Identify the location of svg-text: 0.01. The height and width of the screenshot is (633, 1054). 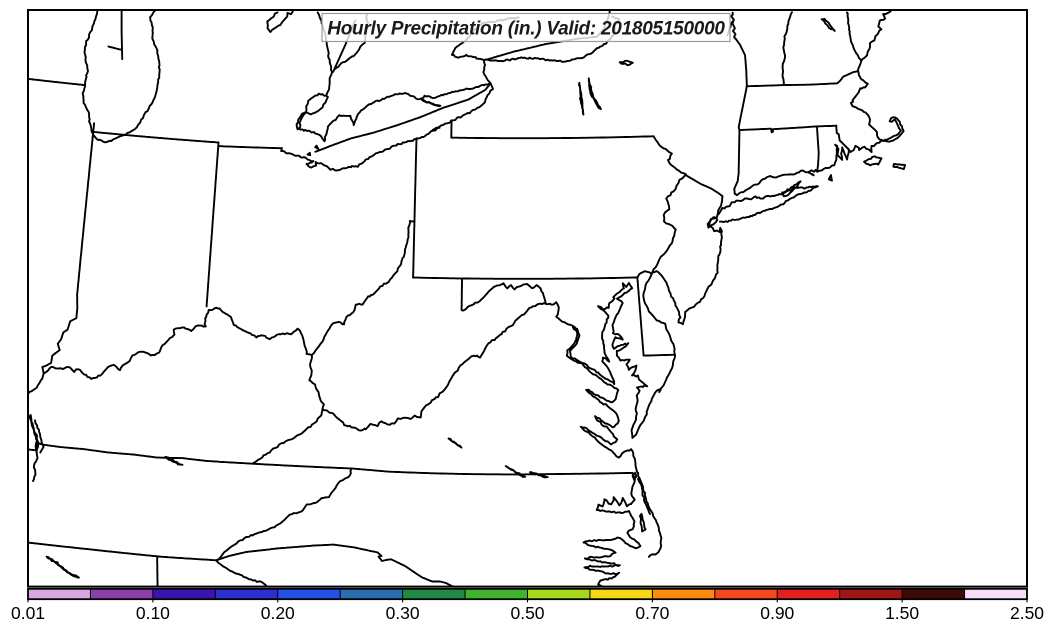
(28, 613).